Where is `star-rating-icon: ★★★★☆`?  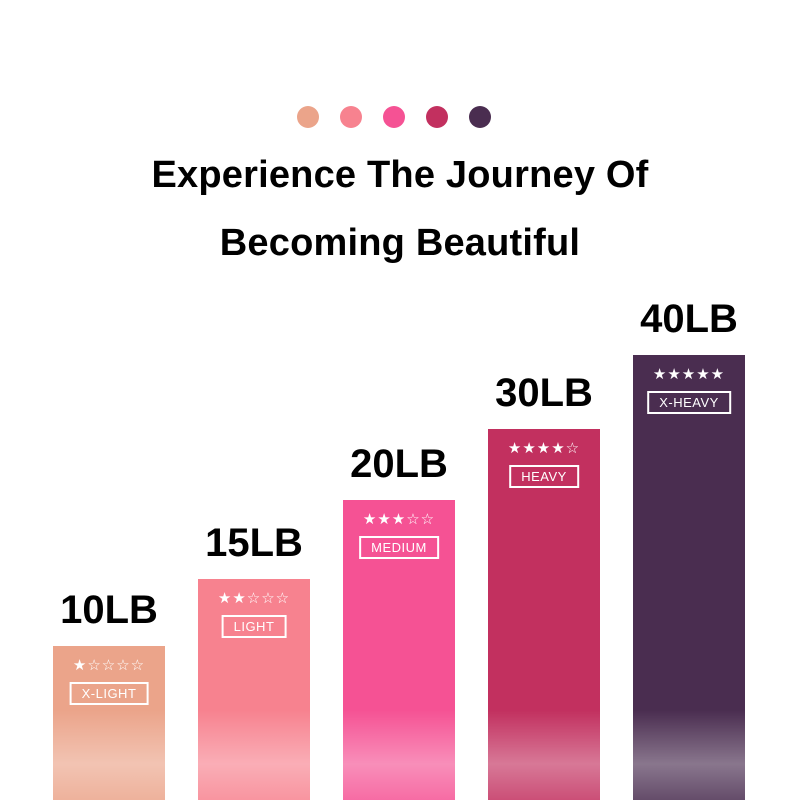
star-rating-icon: ★★★★☆ is located at coordinates (544, 448).